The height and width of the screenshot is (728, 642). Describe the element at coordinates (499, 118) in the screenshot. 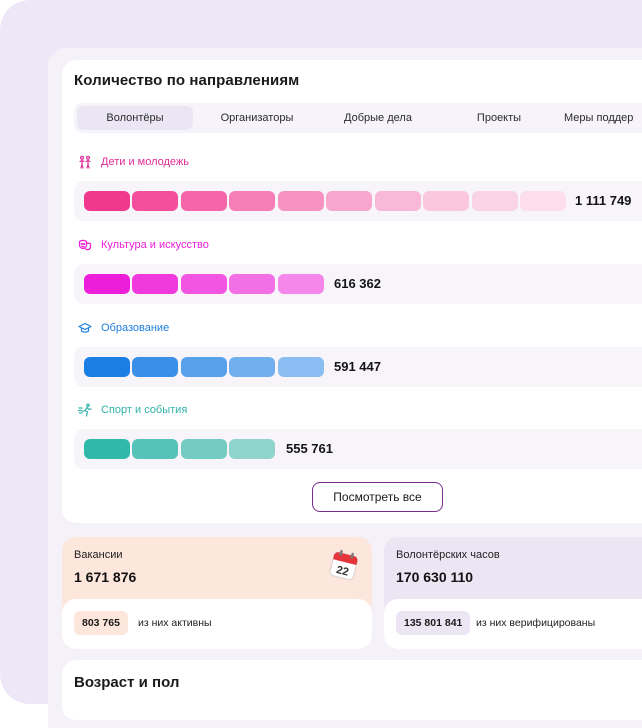

I see `tab-projects: Проекты` at that location.